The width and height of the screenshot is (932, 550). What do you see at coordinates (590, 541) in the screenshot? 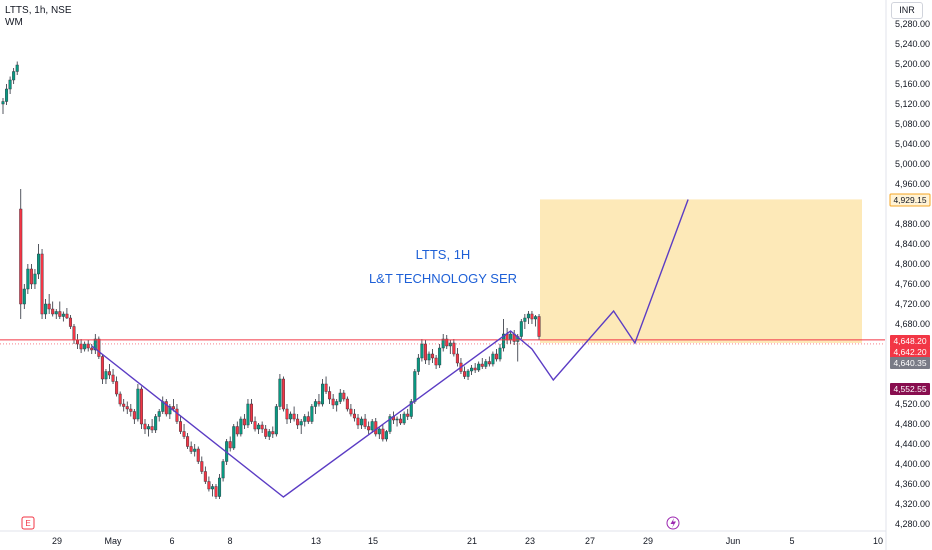
I see `x-tick-label: 27` at bounding box center [590, 541].